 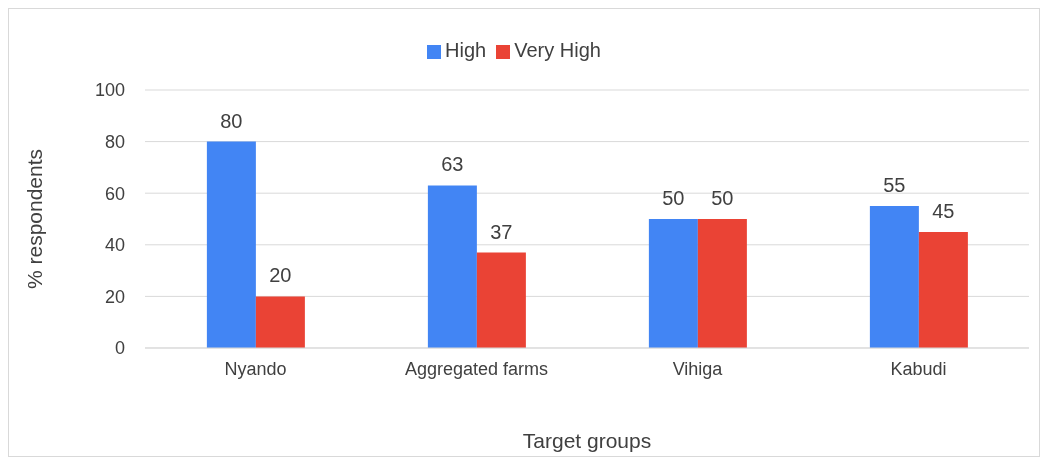 What do you see at coordinates (943, 210) in the screenshot?
I see `data-label: 45` at bounding box center [943, 210].